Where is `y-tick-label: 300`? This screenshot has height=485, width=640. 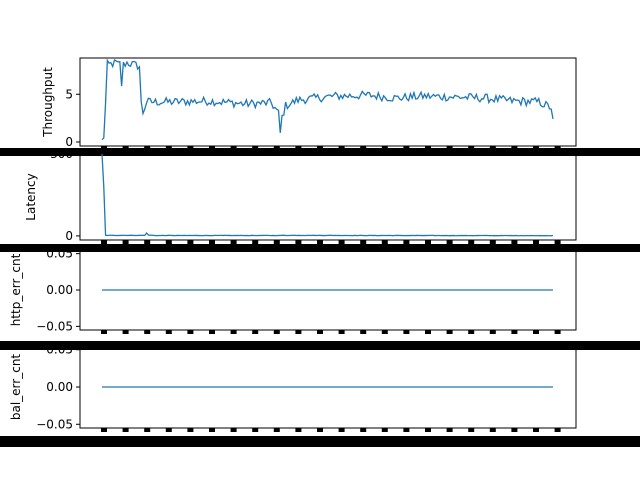
y-tick-label: 300 is located at coordinates (61, 154).